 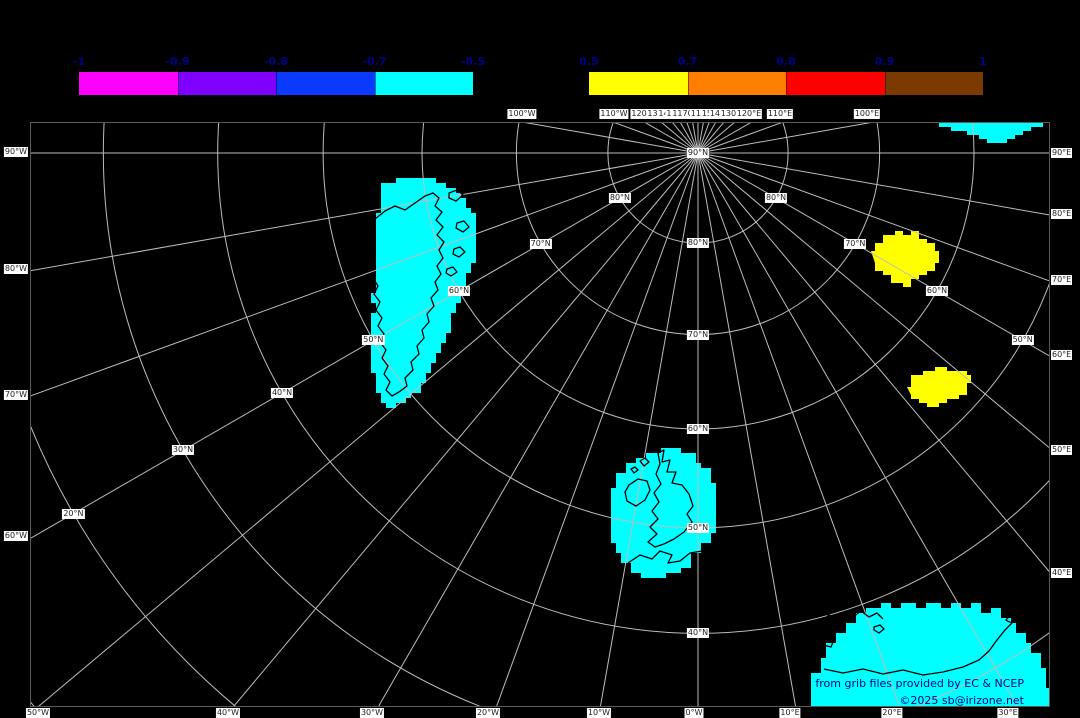 I want to click on positive-scale: 0.5 0.7 0.8 0.9 1, so click(x=783, y=75).